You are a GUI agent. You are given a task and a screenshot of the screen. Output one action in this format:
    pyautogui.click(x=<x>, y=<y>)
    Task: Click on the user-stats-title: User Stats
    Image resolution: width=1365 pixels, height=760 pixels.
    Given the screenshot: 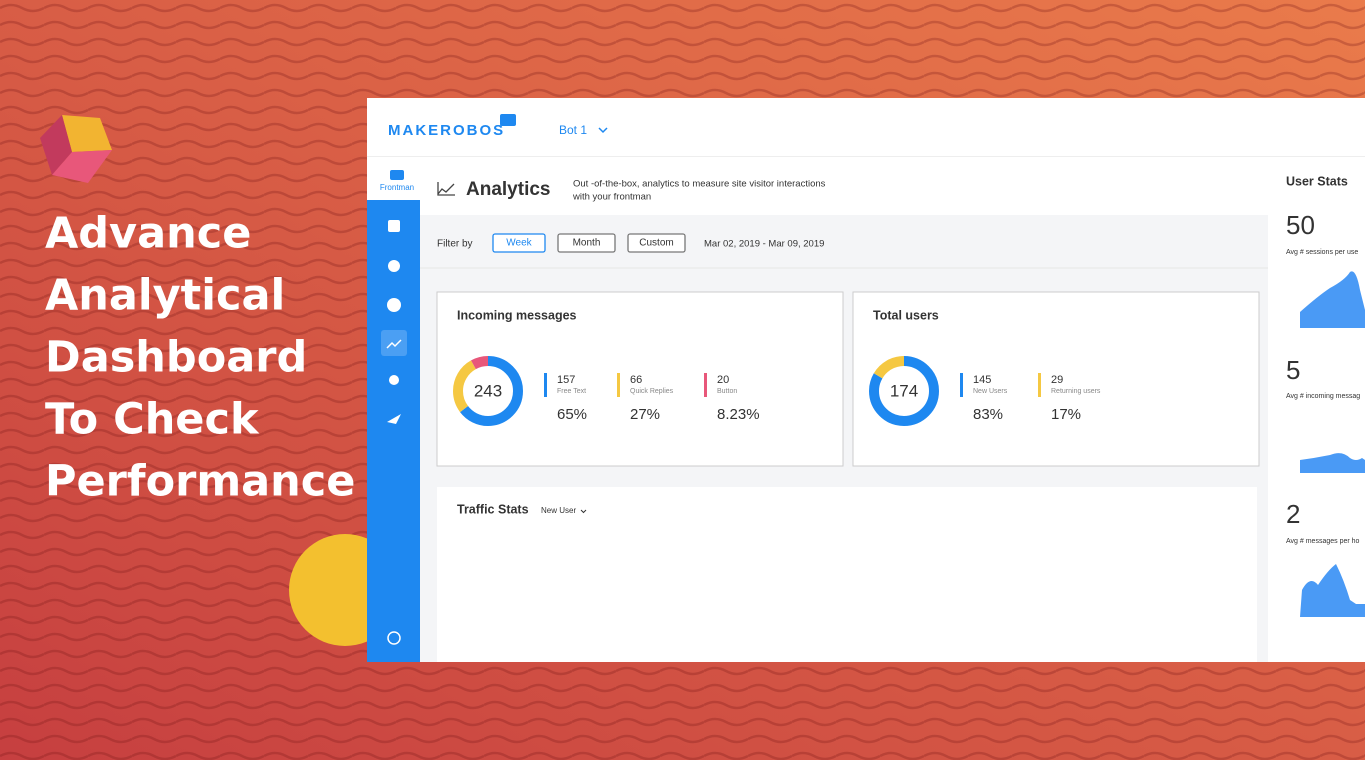 What is the action you would take?
    pyautogui.click(x=1317, y=181)
    